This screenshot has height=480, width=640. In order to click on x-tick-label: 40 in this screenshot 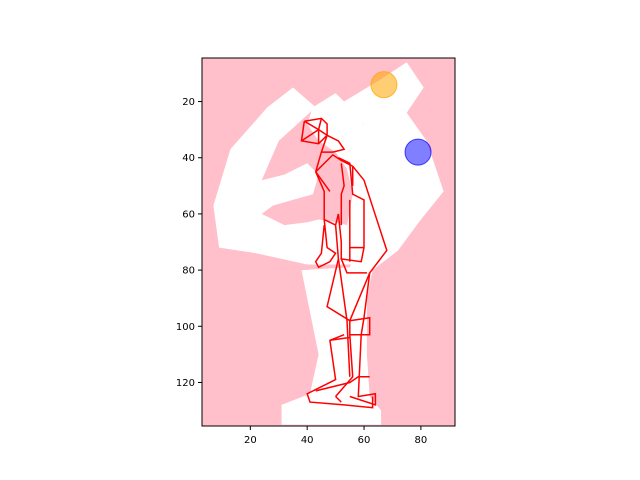, I will do `click(307, 440)`.